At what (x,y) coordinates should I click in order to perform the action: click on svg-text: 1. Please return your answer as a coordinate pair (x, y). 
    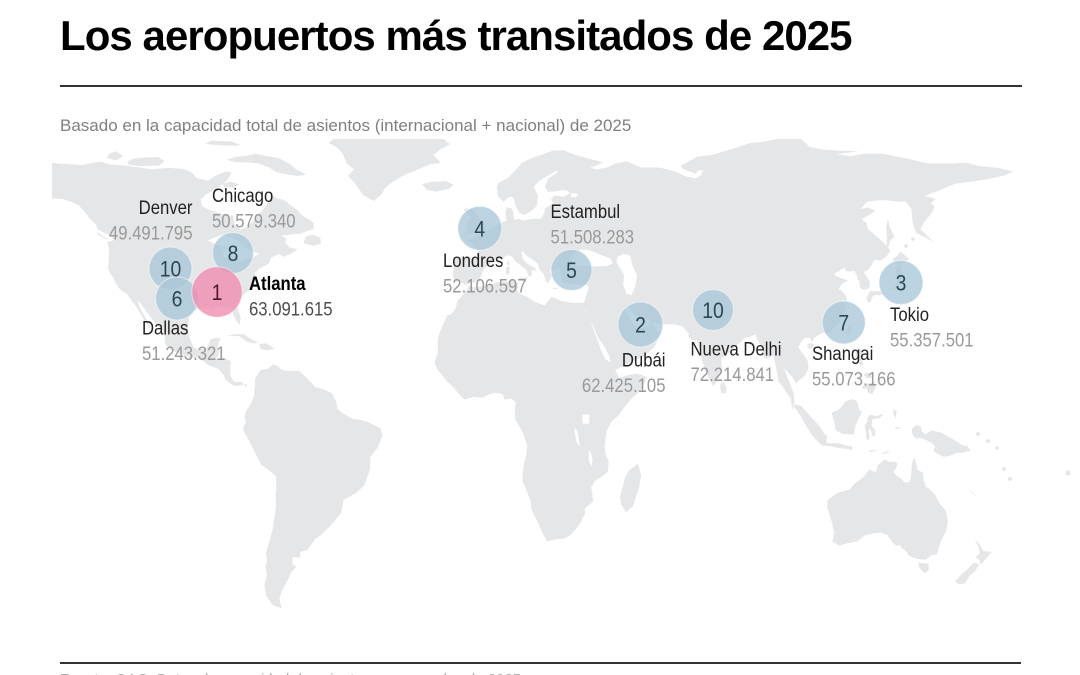
    Looking at the image, I should click on (217, 293).